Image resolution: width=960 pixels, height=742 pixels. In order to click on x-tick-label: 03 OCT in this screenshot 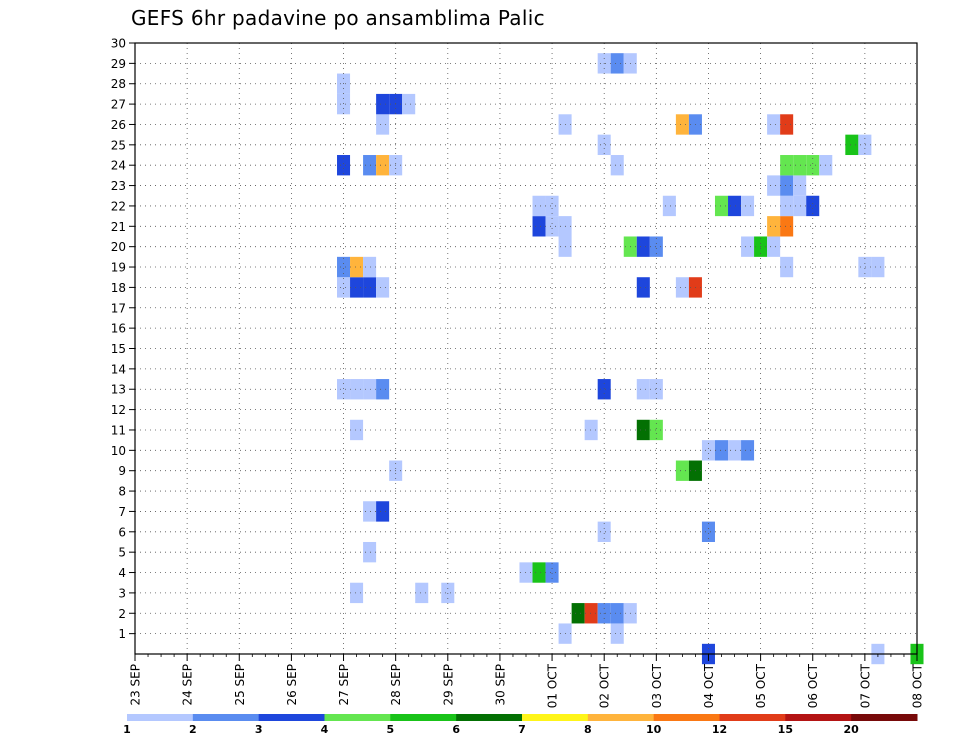, I will do `click(657, 685)`.